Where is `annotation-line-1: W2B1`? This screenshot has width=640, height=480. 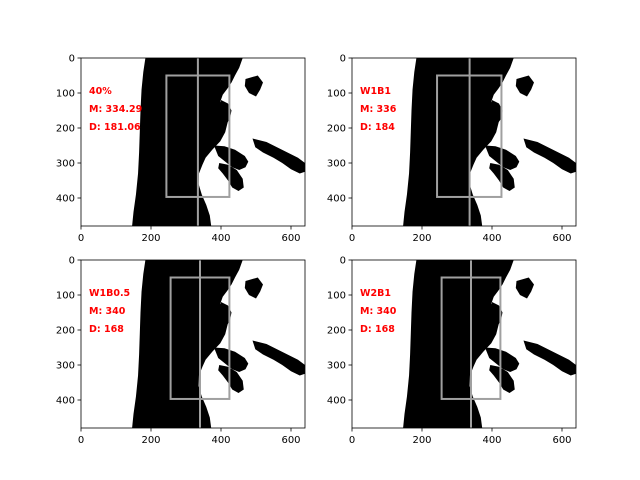
annotation-line-1: W2B1 is located at coordinates (375, 293).